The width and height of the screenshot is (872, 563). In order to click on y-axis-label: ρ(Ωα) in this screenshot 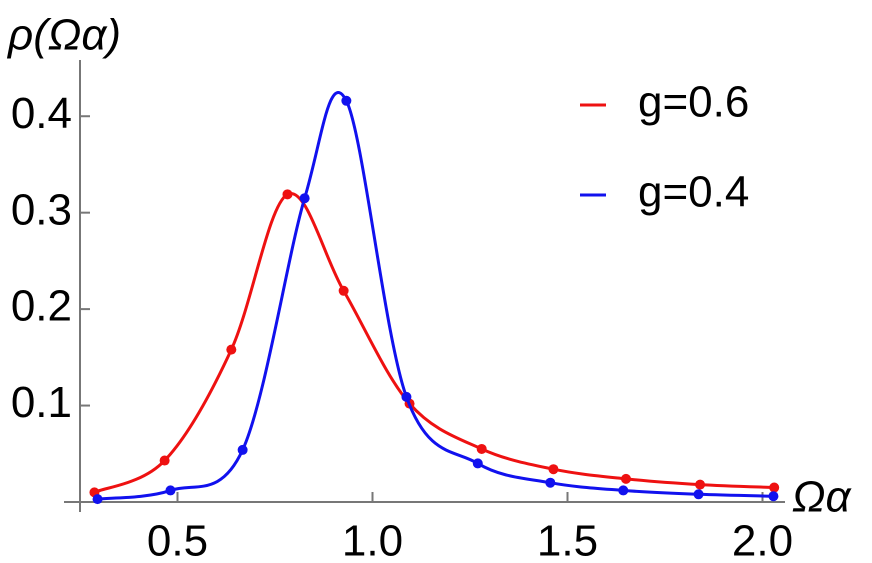, I will do `click(63, 35)`.